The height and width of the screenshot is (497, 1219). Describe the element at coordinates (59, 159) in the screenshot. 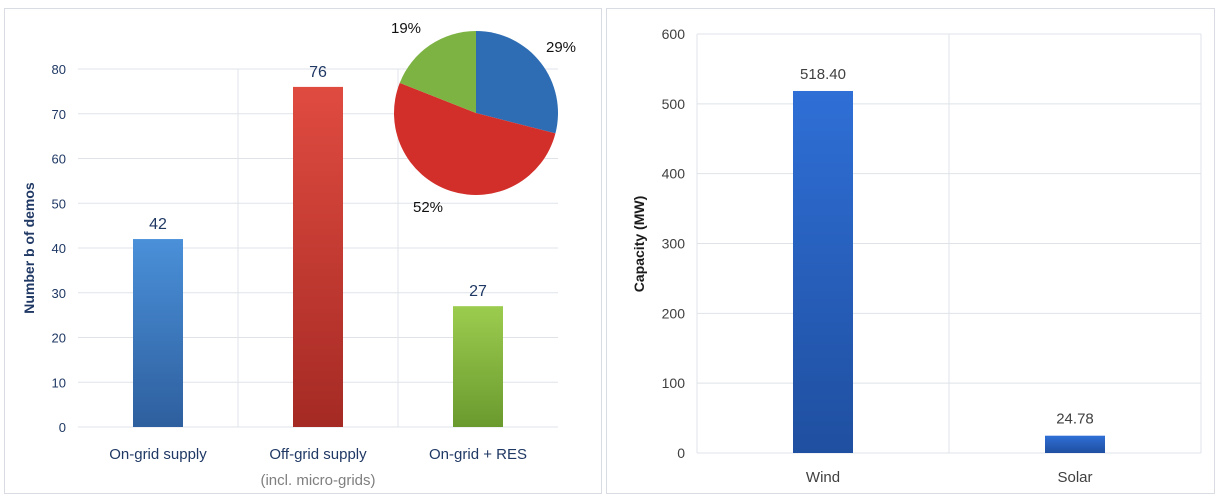

I see `left-y-tick-label: 60` at that location.